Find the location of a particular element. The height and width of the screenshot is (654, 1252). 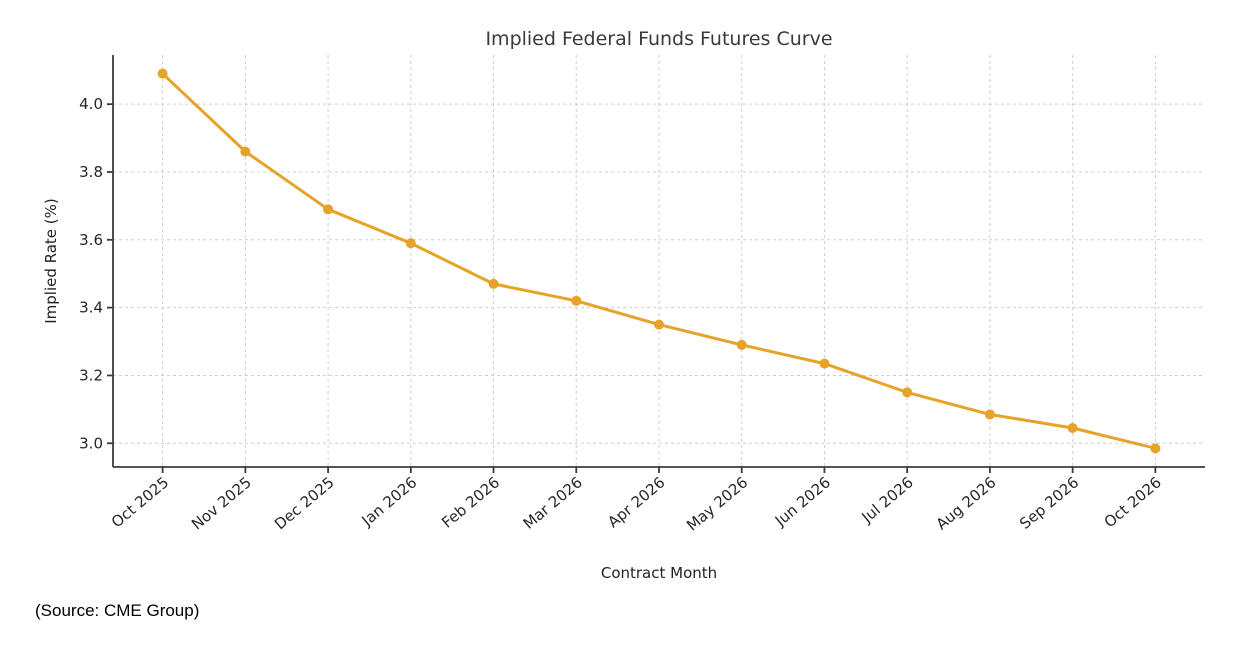

x-tick-label: Oct 2025 is located at coordinates (140, 502).